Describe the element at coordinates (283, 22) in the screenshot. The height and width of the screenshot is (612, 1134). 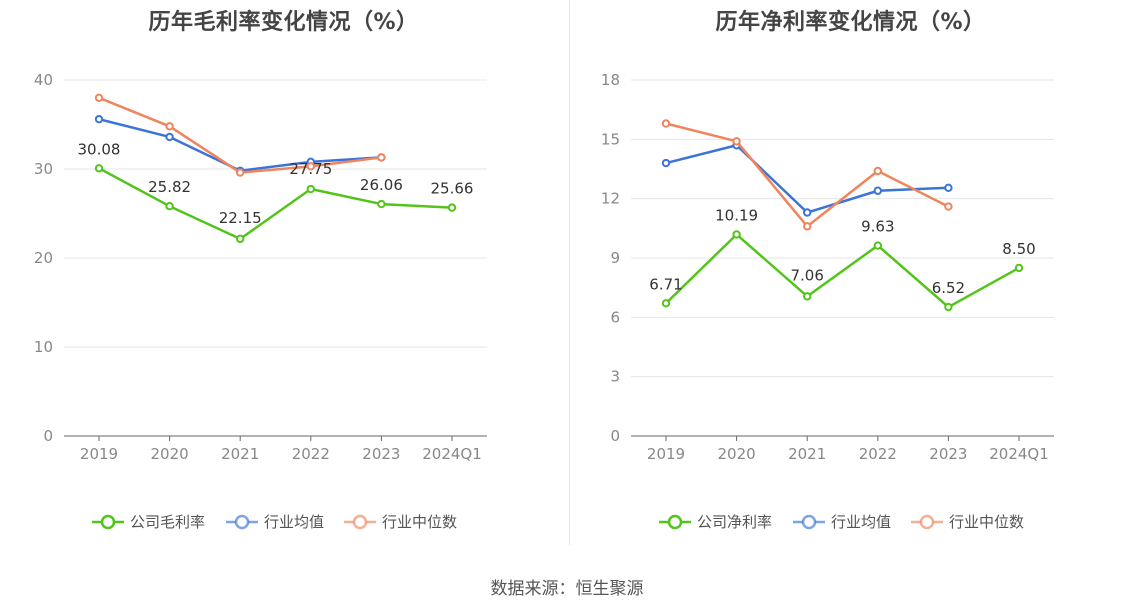
I see `chart-title: 历年毛利率变化情况（%）` at that location.